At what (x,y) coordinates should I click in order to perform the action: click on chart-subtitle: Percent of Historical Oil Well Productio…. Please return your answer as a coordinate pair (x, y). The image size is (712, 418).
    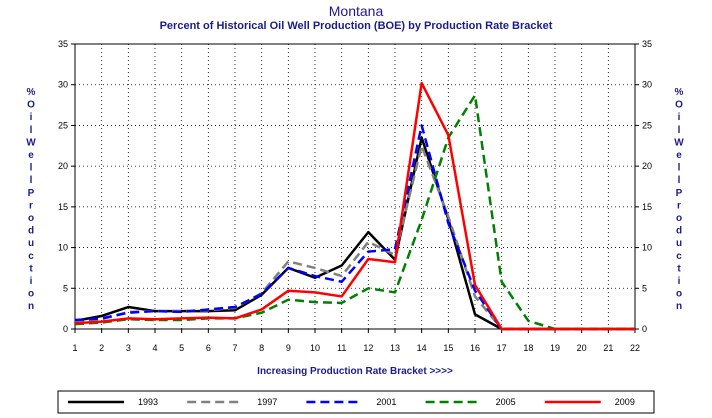
    Looking at the image, I should click on (356, 26).